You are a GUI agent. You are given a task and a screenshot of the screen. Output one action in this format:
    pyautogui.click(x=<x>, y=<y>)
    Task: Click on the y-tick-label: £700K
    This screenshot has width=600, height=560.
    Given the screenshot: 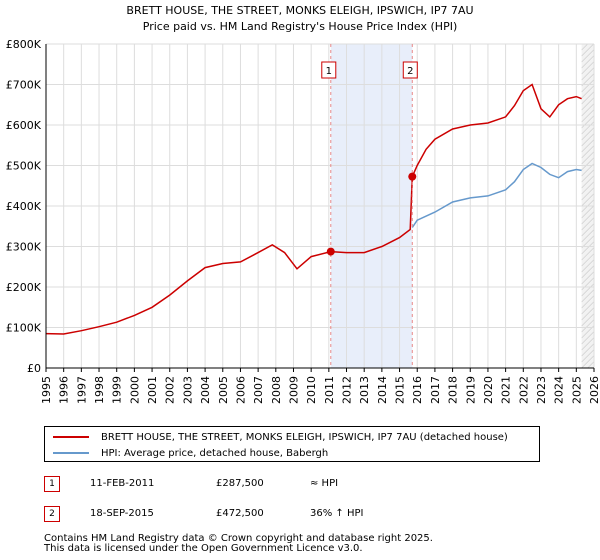 What is the action you would take?
    pyautogui.click(x=24, y=85)
    